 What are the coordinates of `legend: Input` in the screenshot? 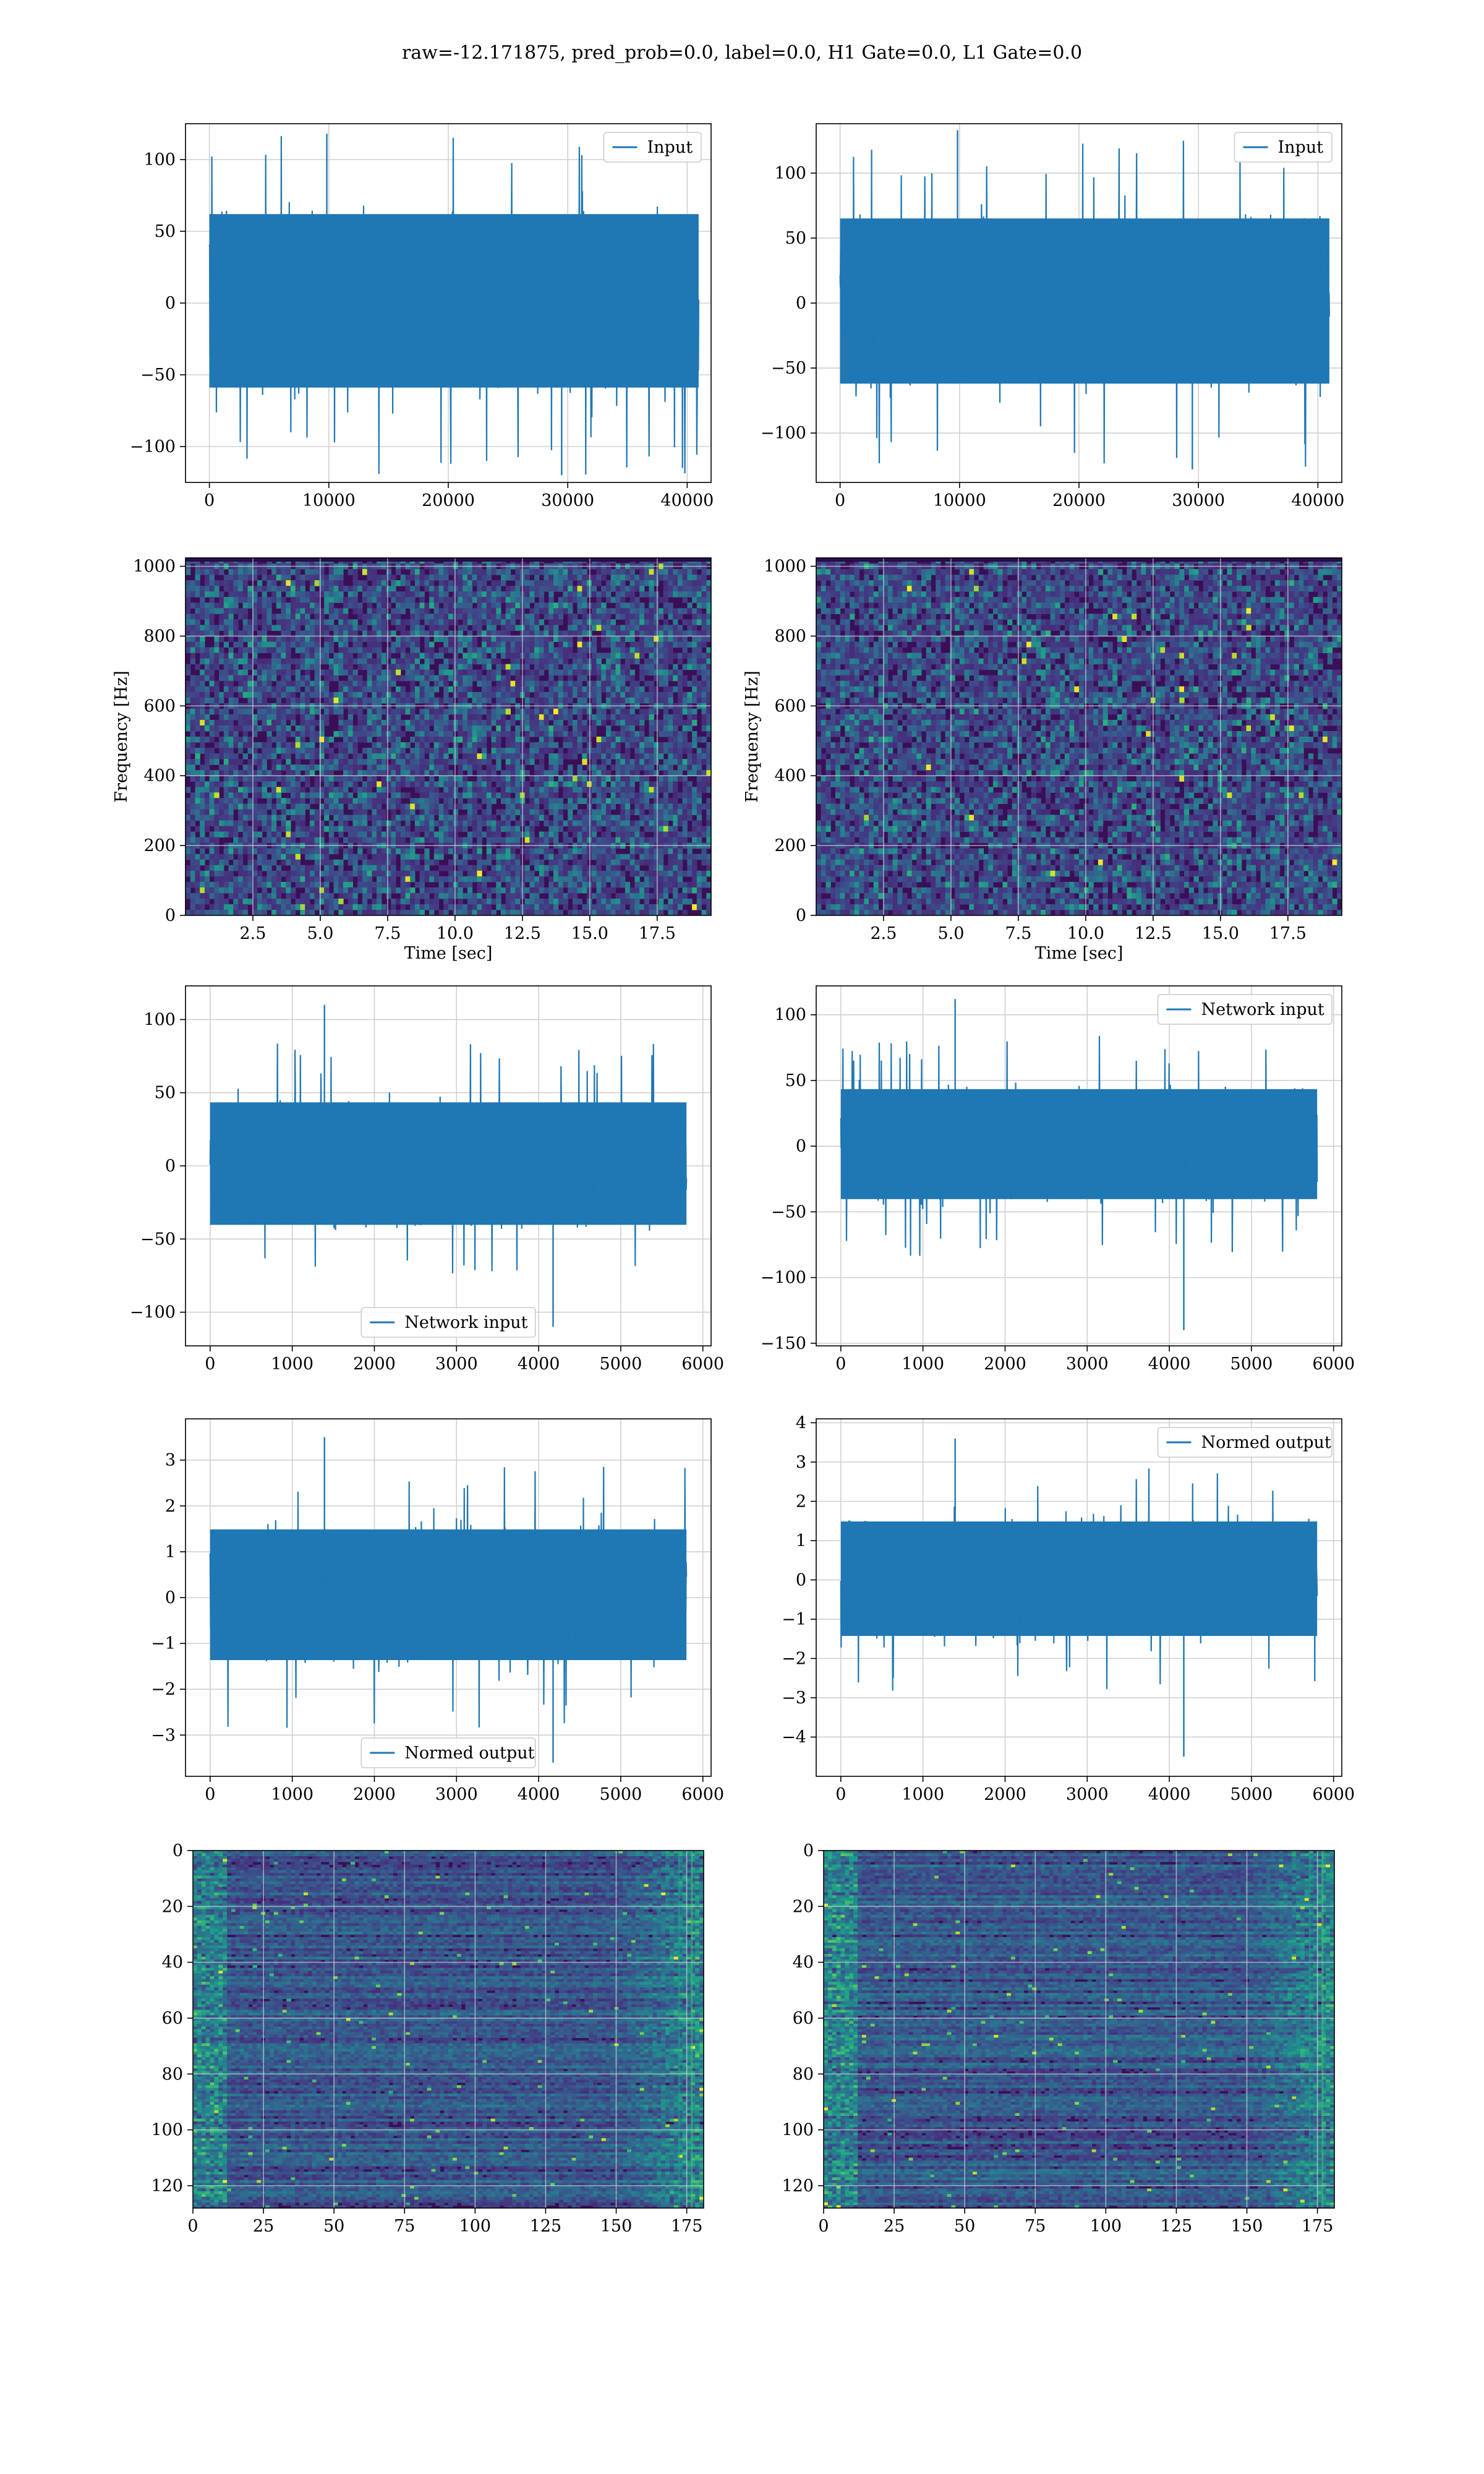 It's located at (1283, 147).